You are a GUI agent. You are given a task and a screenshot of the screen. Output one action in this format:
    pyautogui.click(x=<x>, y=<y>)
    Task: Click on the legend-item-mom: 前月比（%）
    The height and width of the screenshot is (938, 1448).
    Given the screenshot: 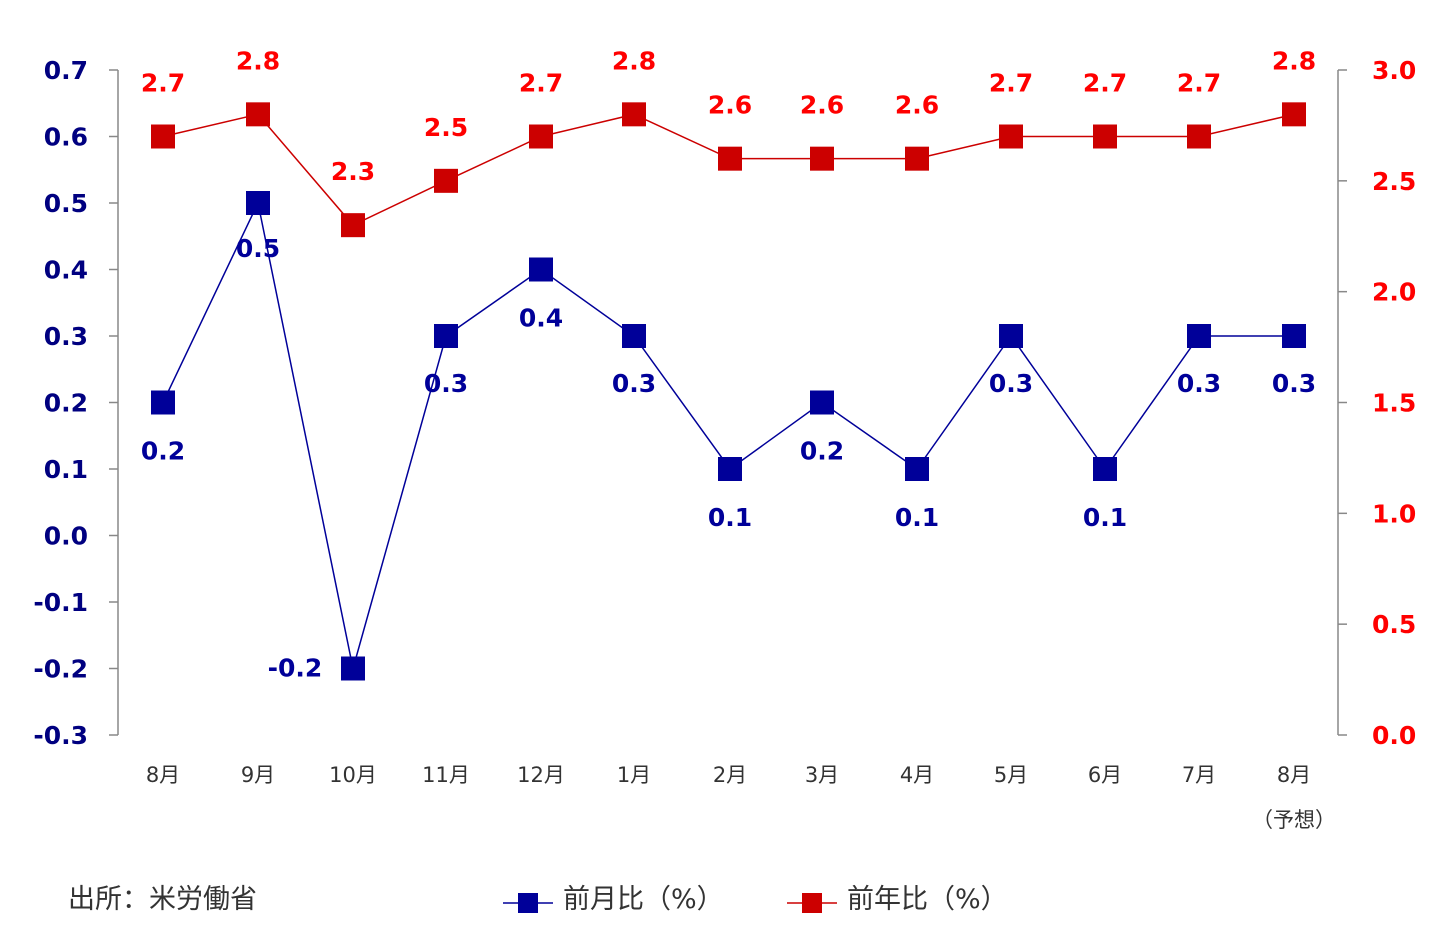 What is the action you would take?
    pyautogui.click(x=613, y=899)
    